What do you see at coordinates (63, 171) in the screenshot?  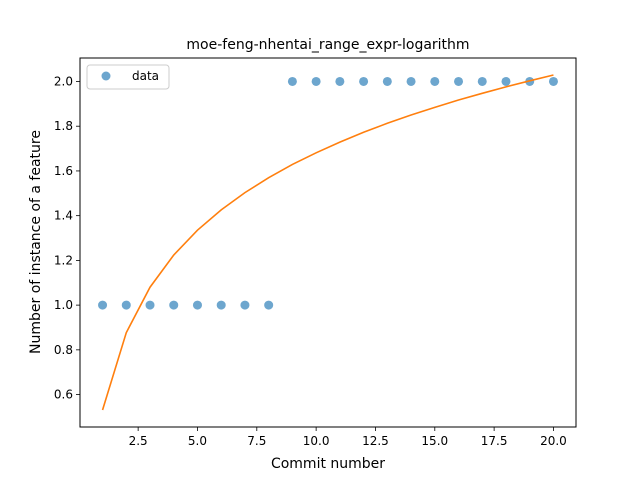 I see `y-tick-label: 1.6` at bounding box center [63, 171].